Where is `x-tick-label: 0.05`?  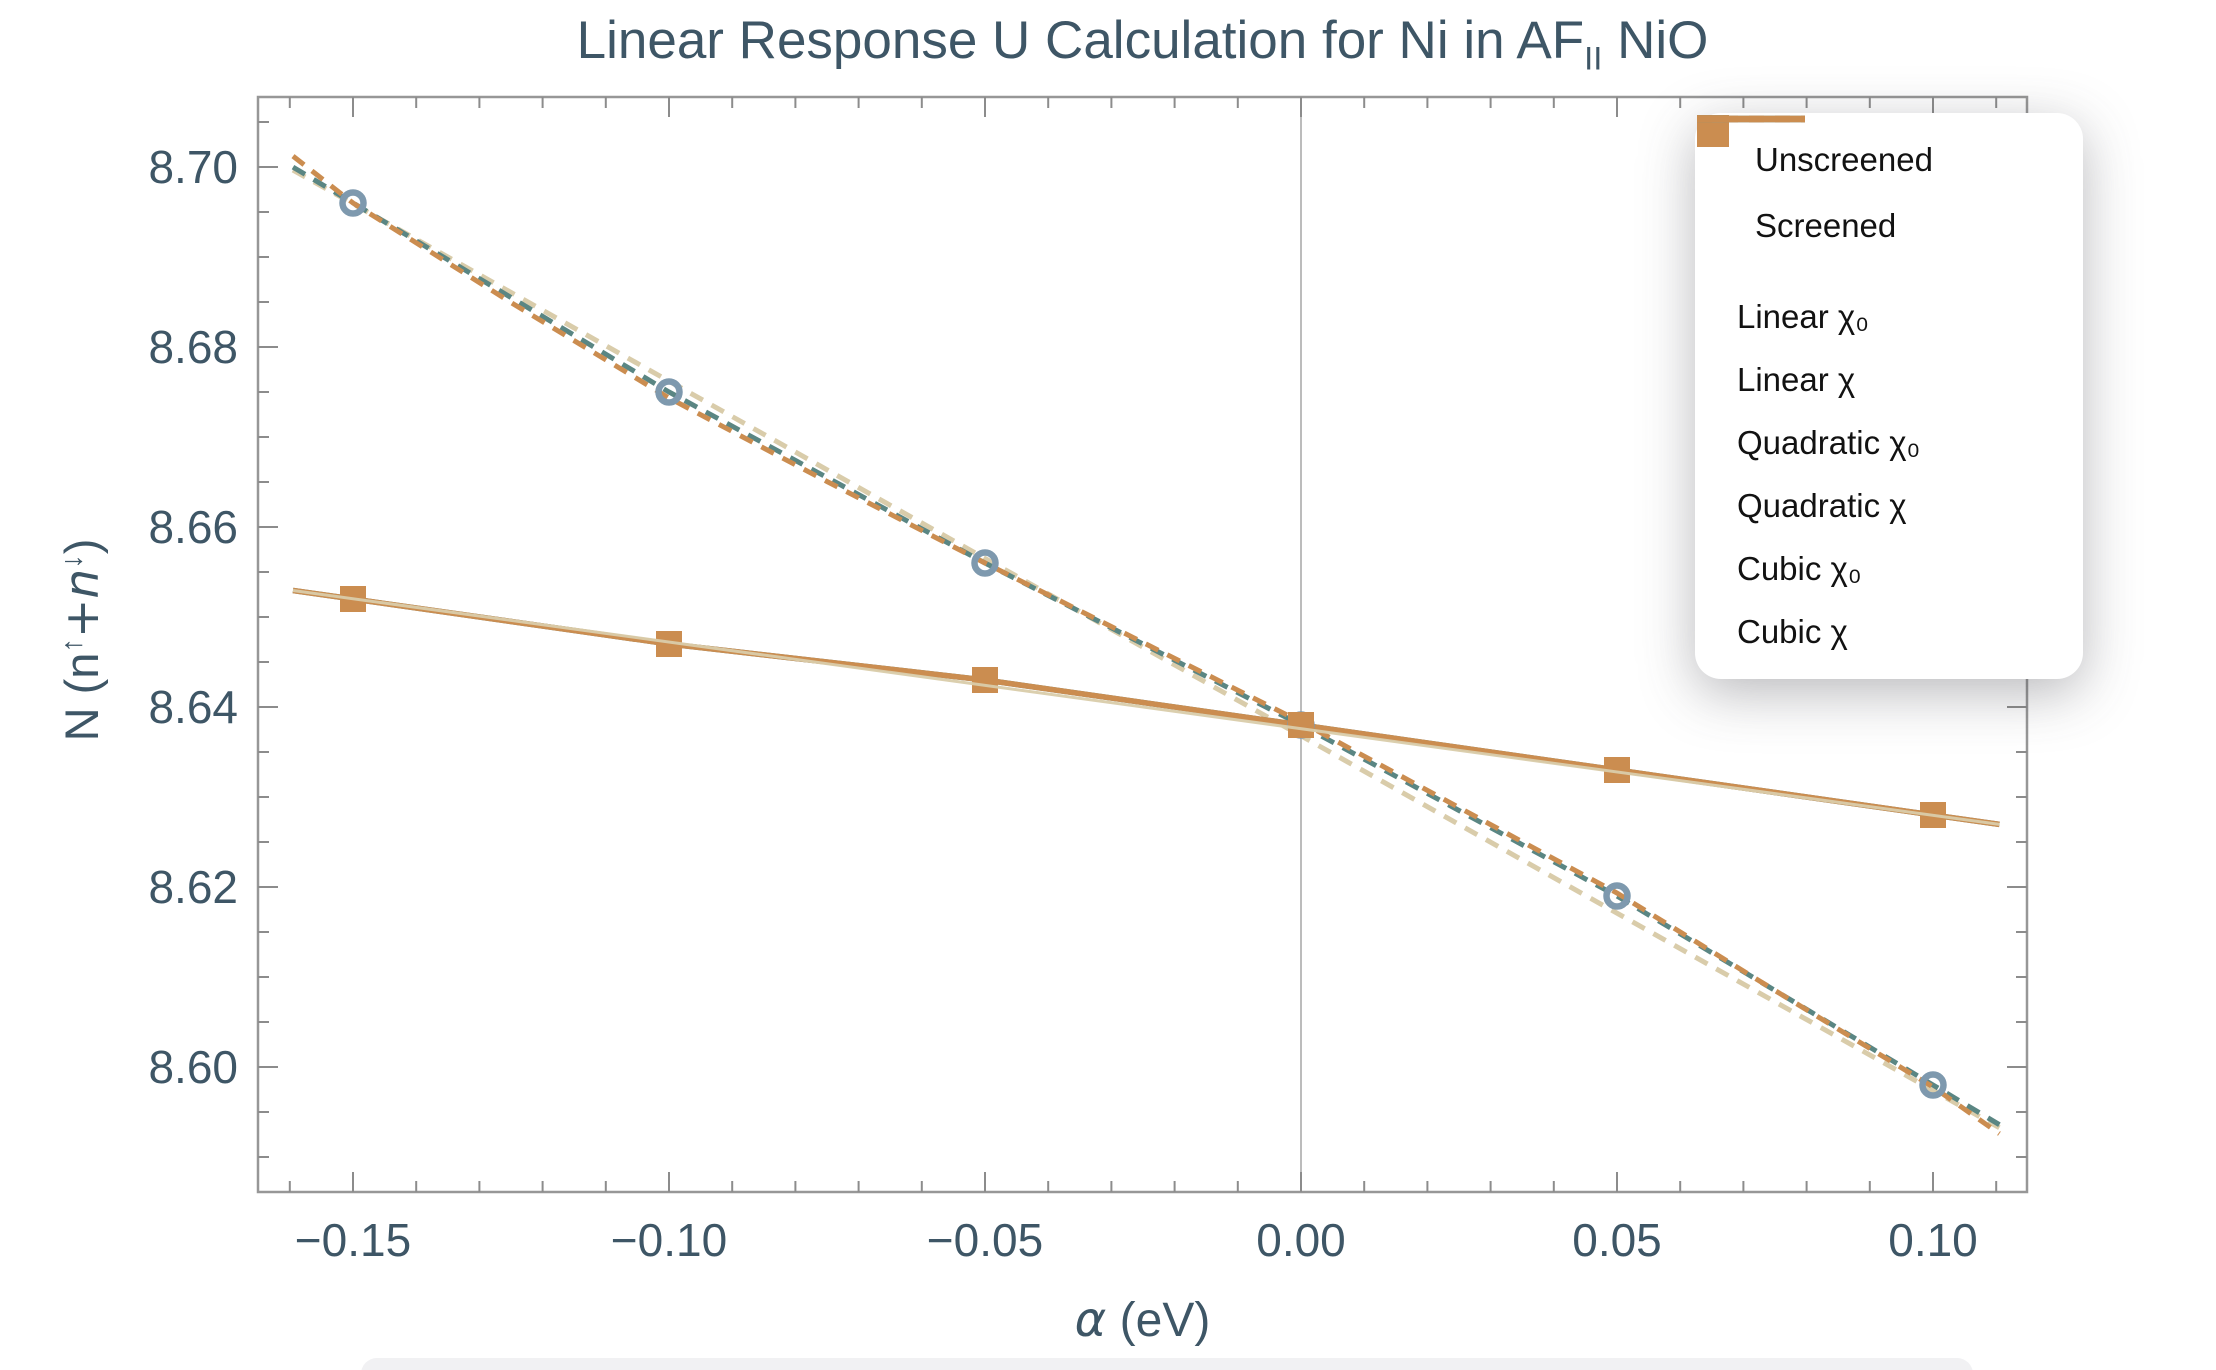
x-tick-label: 0.05 is located at coordinates (1617, 1240).